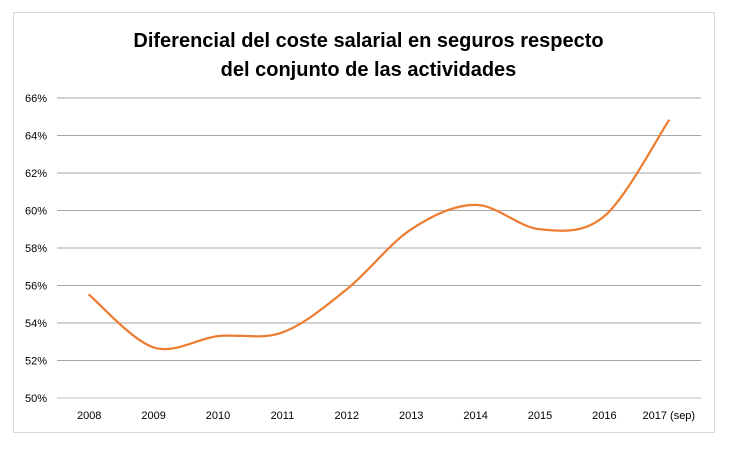 Image resolution: width=737 pixels, height=454 pixels. What do you see at coordinates (347, 416) in the screenshot?
I see `x-tick-label: 2012` at bounding box center [347, 416].